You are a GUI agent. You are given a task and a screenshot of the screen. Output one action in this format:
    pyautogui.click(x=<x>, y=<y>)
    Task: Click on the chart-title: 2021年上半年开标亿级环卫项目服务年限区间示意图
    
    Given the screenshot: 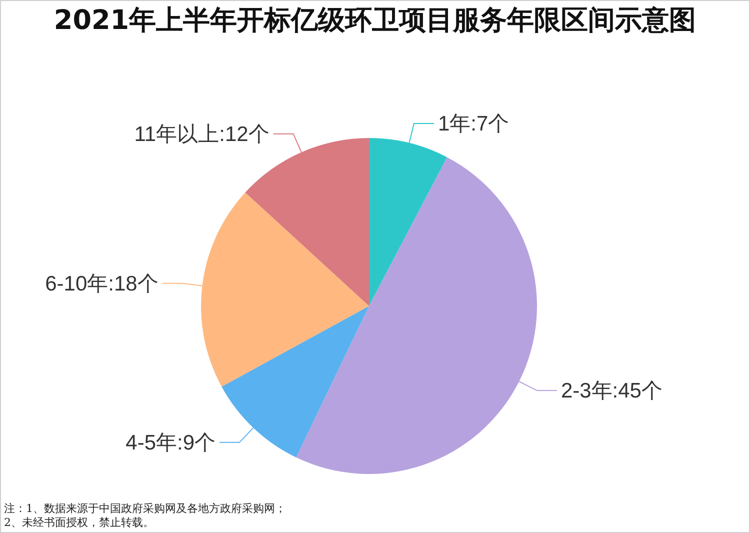 What is the action you would take?
    pyautogui.click(x=375, y=20)
    